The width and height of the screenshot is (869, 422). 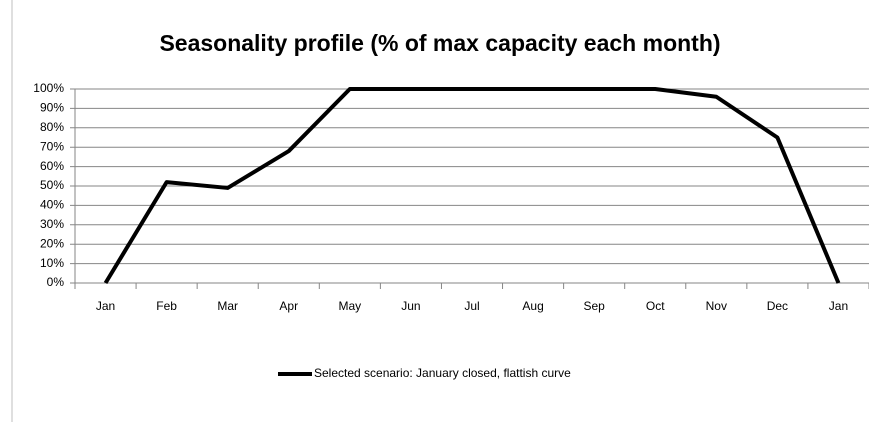 What do you see at coordinates (52, 185) in the screenshot?
I see `y-tick-label: 50%` at bounding box center [52, 185].